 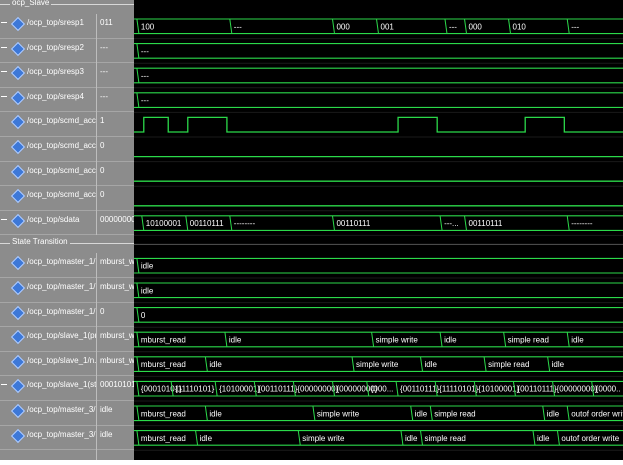 I want to click on waveform-value-label: 00110111, so click(x=207, y=223).